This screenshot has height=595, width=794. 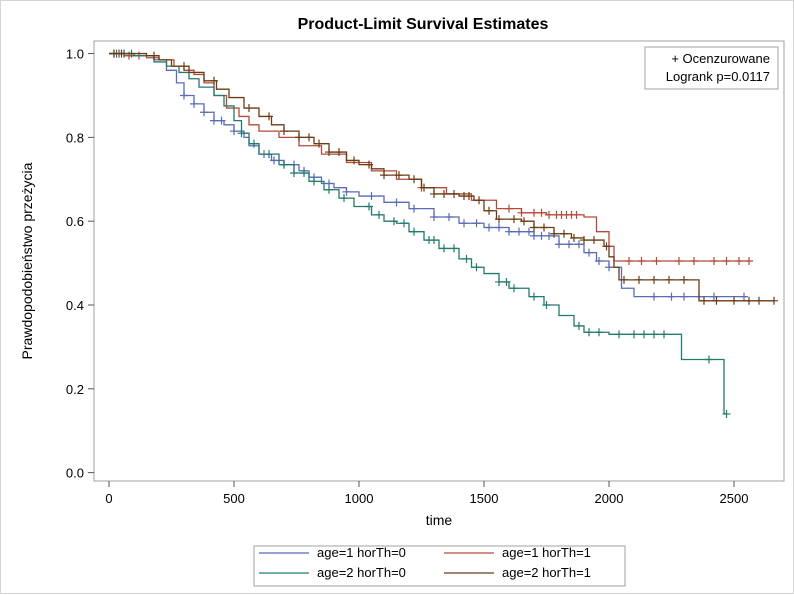 I want to click on y-axis-label: Prawdopodobieństwo przeżycia, so click(x=27, y=260).